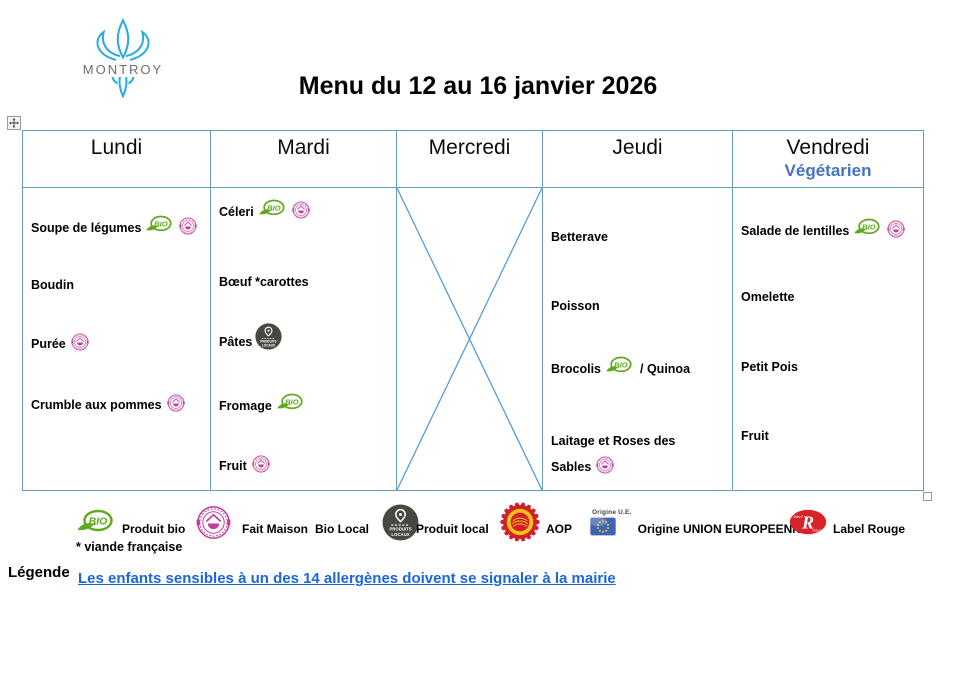 The image size is (969, 677). I want to click on menu-item: Salade de lentilles BIO, so click(832, 229).